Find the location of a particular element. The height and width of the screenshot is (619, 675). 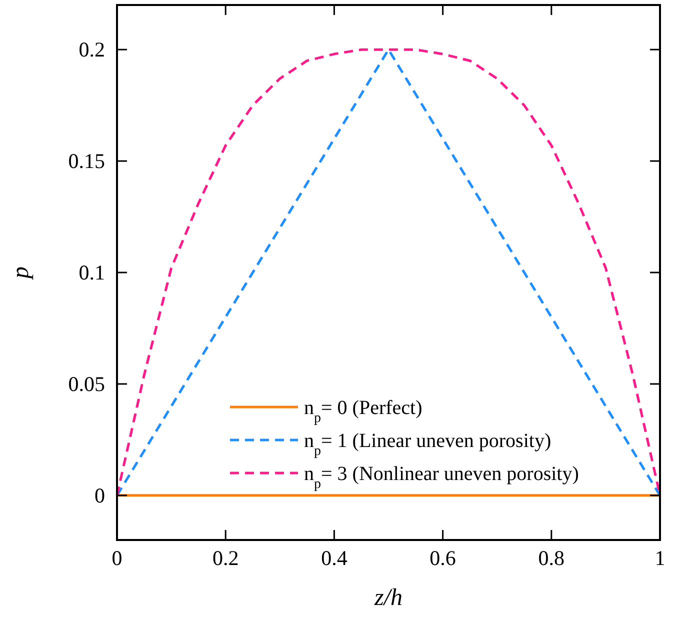

legend-label: n$_{p}$= 1 (Linear uneven porosity) is located at coordinates (428, 444).